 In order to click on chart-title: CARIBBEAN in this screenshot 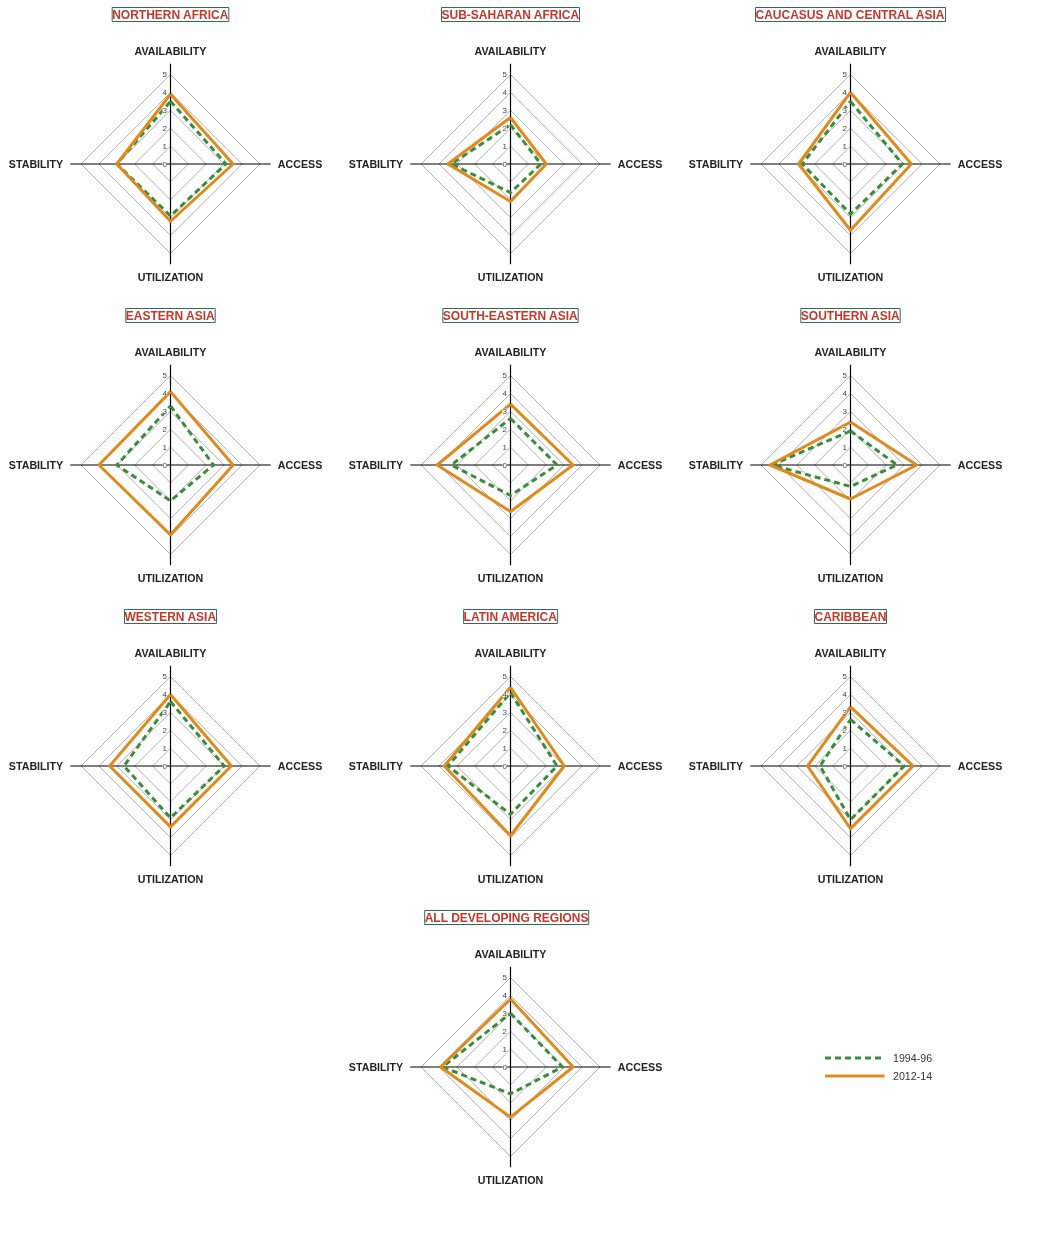, I will do `click(850, 616)`.